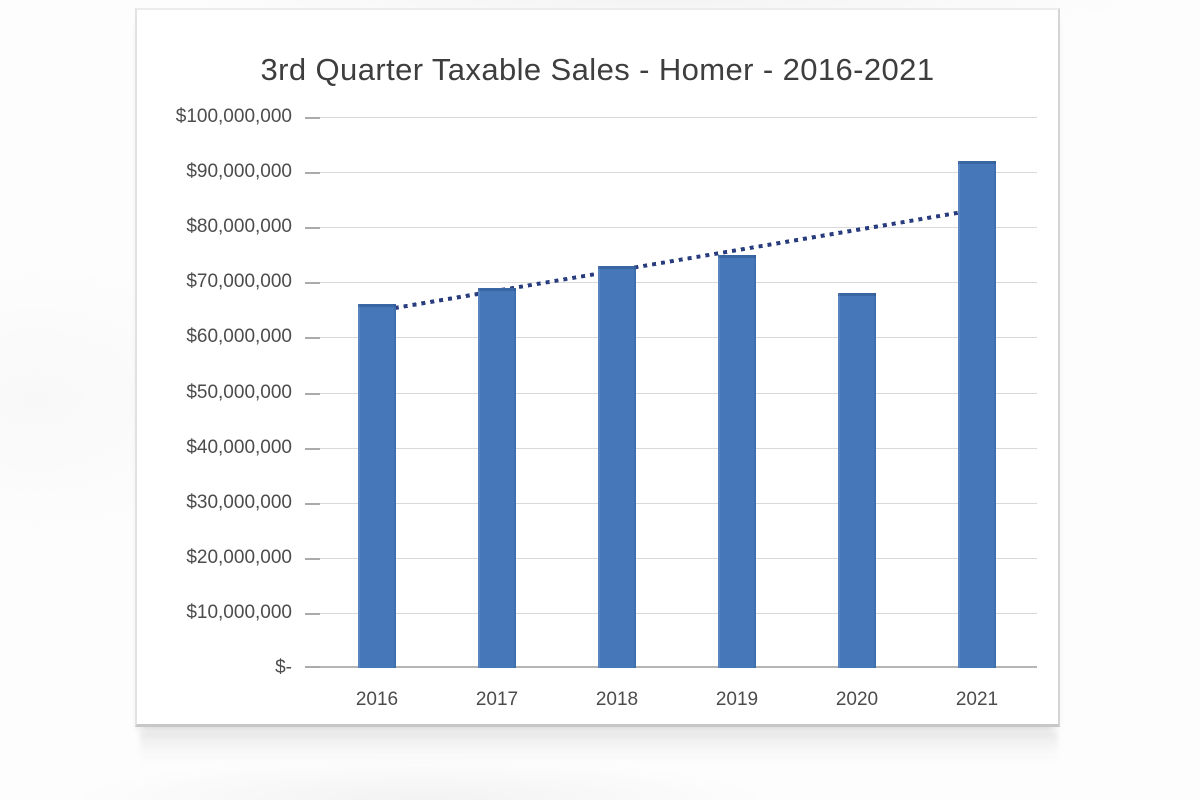 Image resolution: width=1200 pixels, height=800 pixels. I want to click on x-axis-label-2021: 2021, so click(977, 699).